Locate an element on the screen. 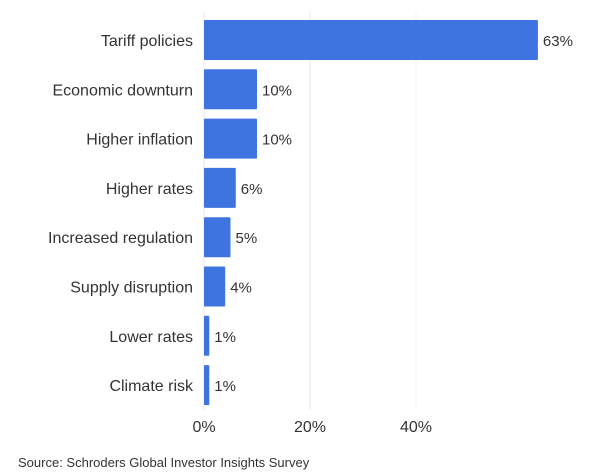  category-label: Lower rates is located at coordinates (151, 337).